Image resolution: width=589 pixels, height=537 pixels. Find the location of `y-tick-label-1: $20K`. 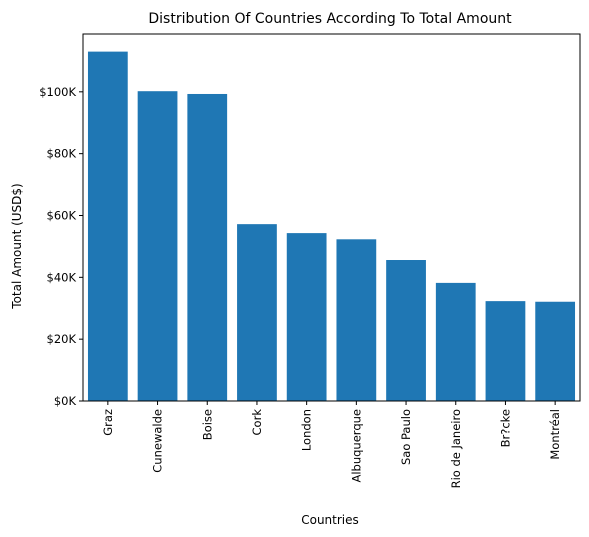

y-tick-label-1: $20K is located at coordinates (62, 339).